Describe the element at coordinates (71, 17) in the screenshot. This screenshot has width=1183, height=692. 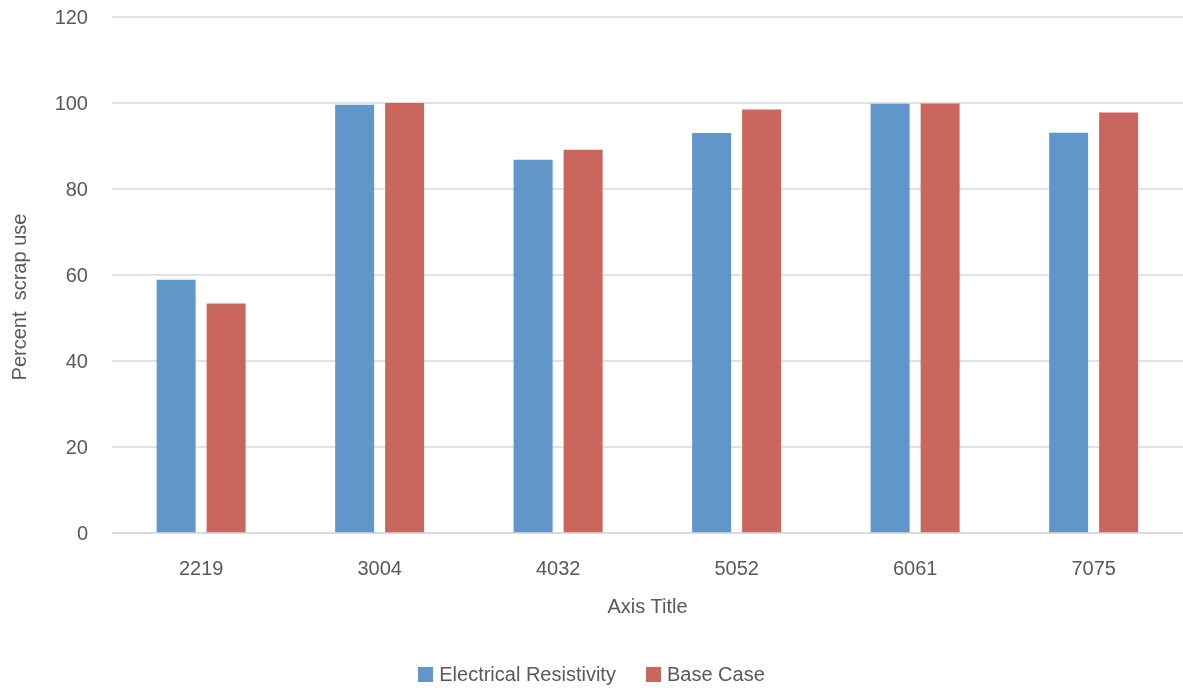
I see `y-tick-label: 120` at that location.